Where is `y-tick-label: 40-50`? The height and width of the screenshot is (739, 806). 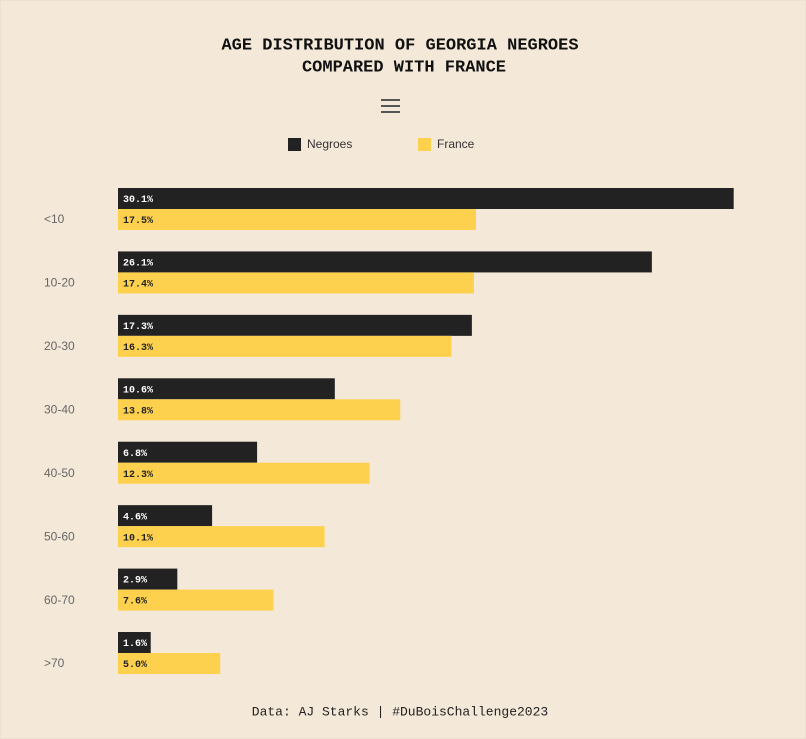 y-tick-label: 40-50 is located at coordinates (59, 473).